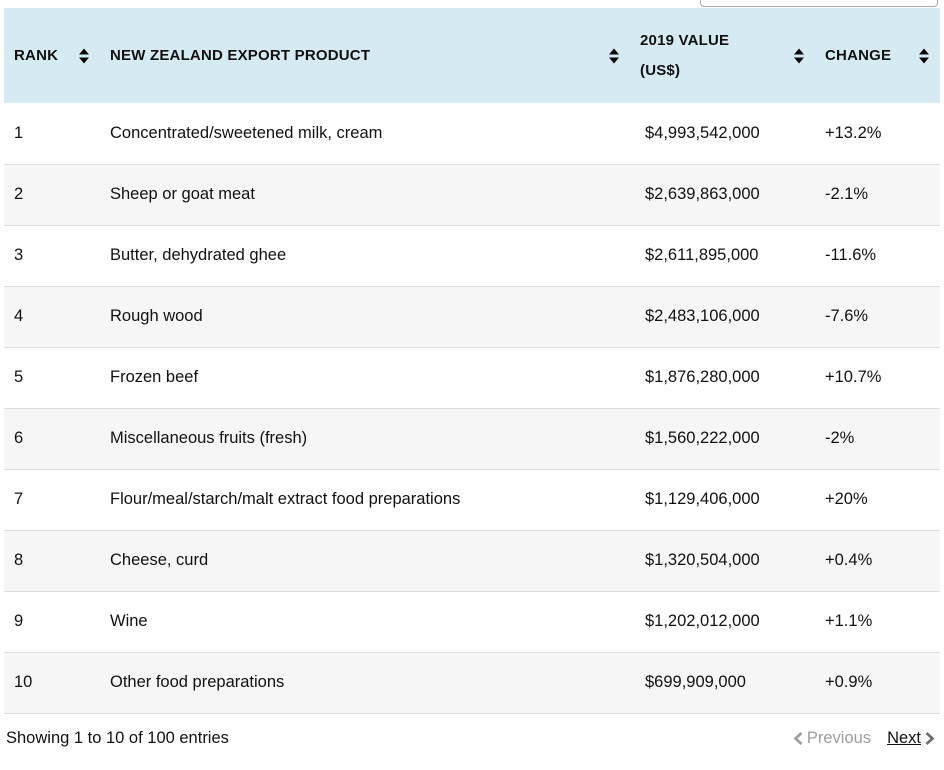 The height and width of the screenshot is (770, 944). I want to click on column-header-rank: RANK, so click(52, 55).